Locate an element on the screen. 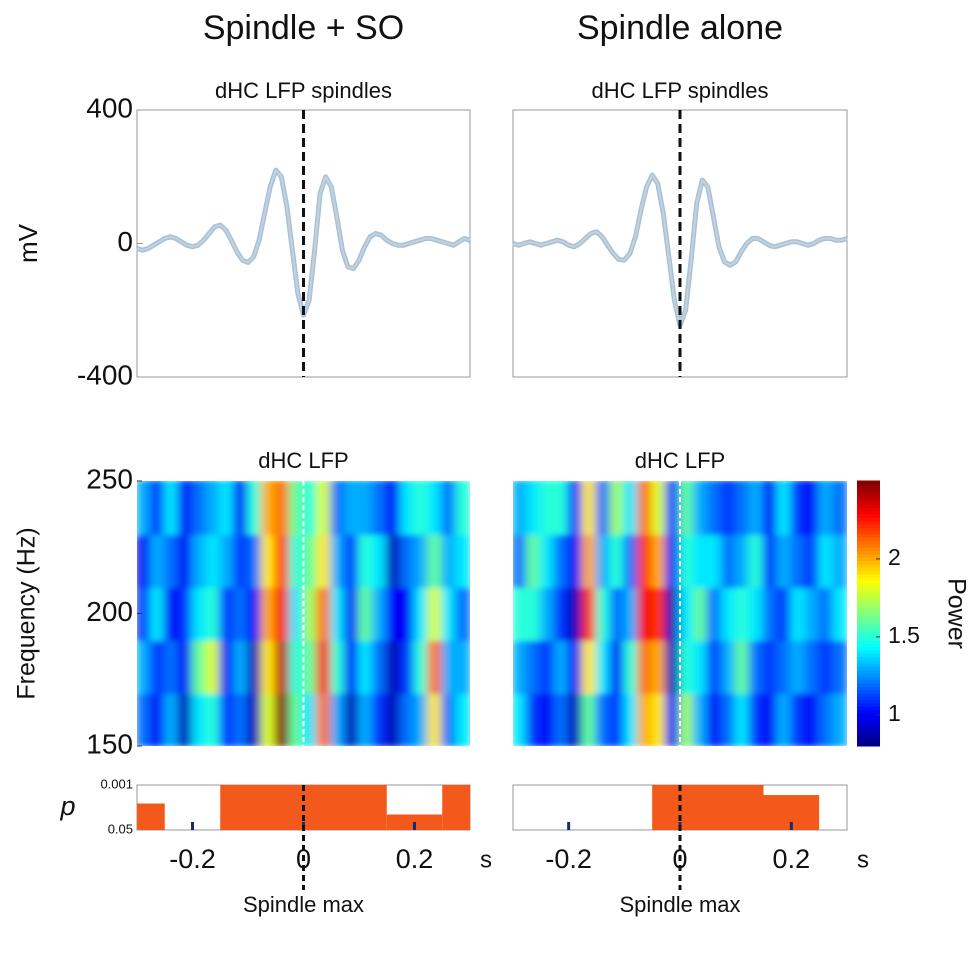 This screenshot has width=976, height=953. x-tick-label: -0.2 is located at coordinates (568, 859).